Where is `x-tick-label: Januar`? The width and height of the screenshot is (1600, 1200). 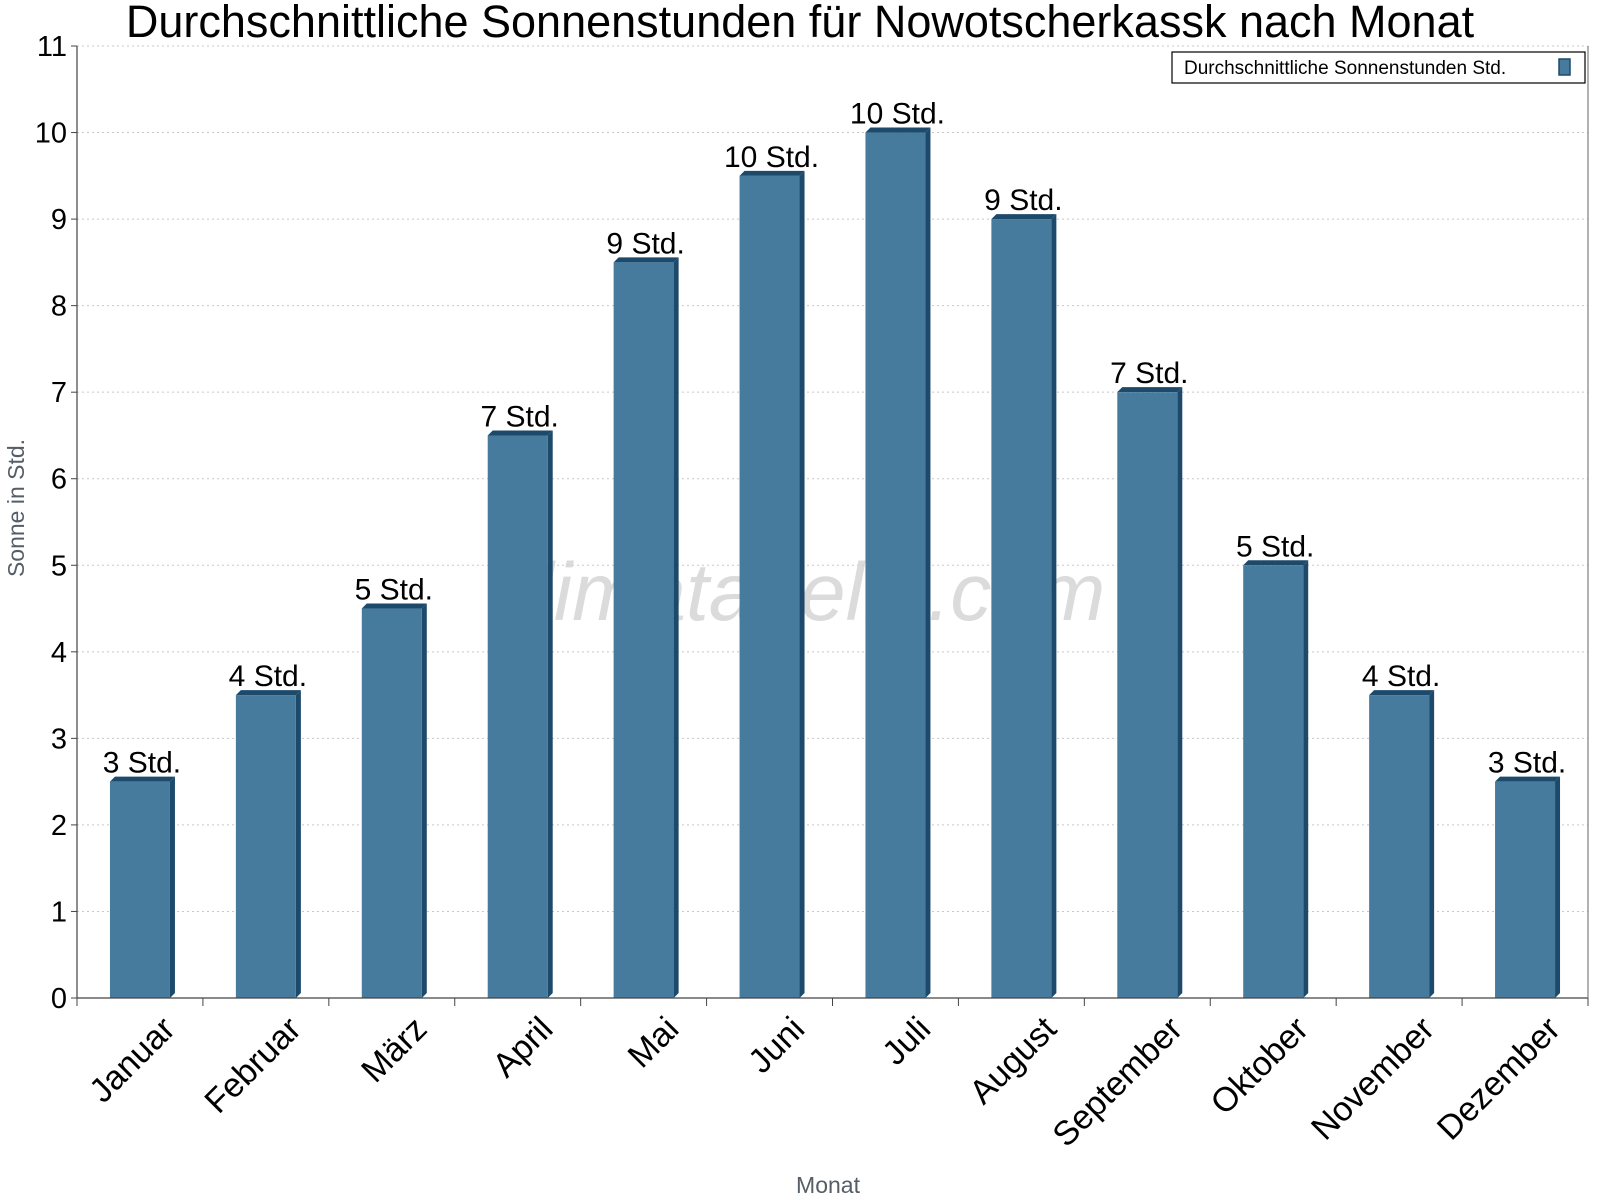
x-tick-label: Januar is located at coordinates (132, 1060).